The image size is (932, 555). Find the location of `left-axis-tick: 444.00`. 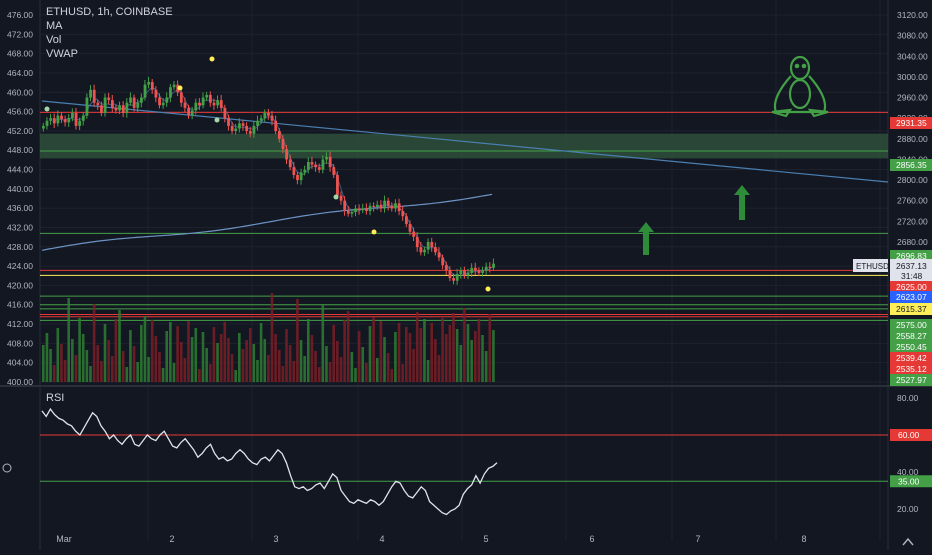

left-axis-tick: 444.00 is located at coordinates (20, 170).